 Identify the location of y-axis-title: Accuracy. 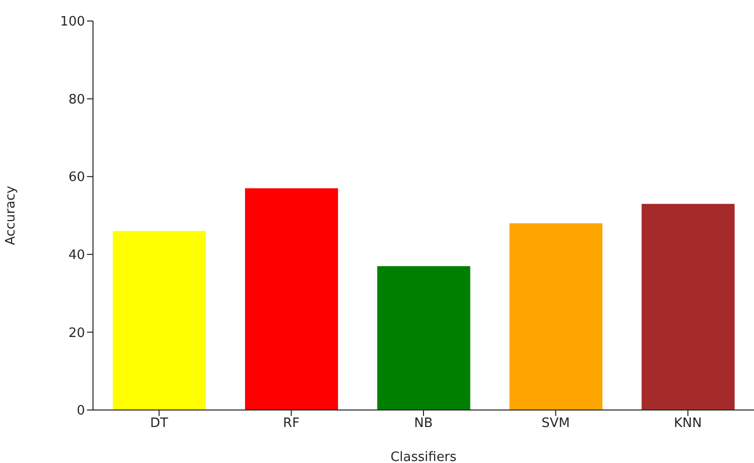
(11, 216).